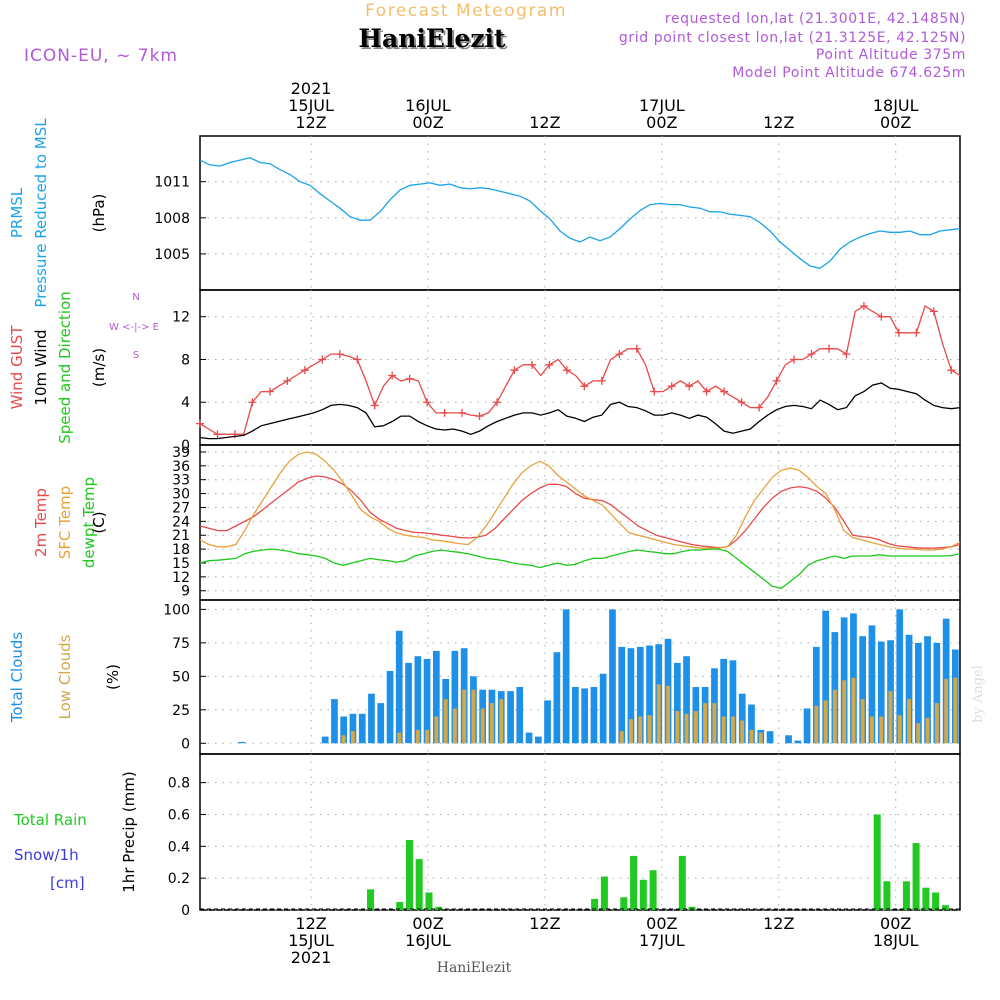  What do you see at coordinates (185, 403) in the screenshot?
I see `y-tick-label-wind: 4` at bounding box center [185, 403].